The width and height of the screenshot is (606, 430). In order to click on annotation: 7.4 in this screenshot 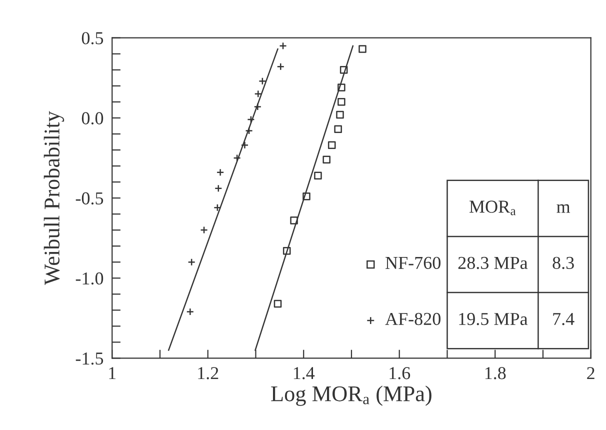, I will do `click(563, 319)`.